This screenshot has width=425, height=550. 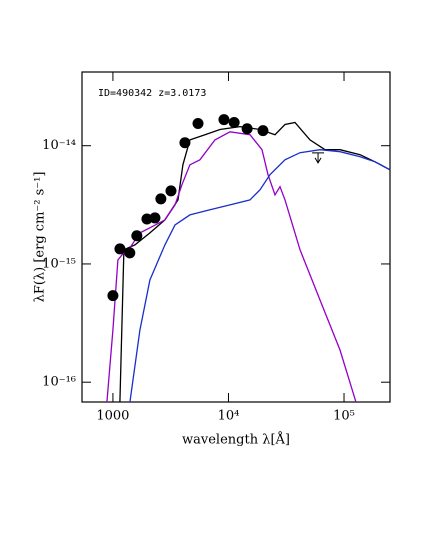 I want to click on x-axis-label: wavelength λ[Å], so click(x=236, y=440).